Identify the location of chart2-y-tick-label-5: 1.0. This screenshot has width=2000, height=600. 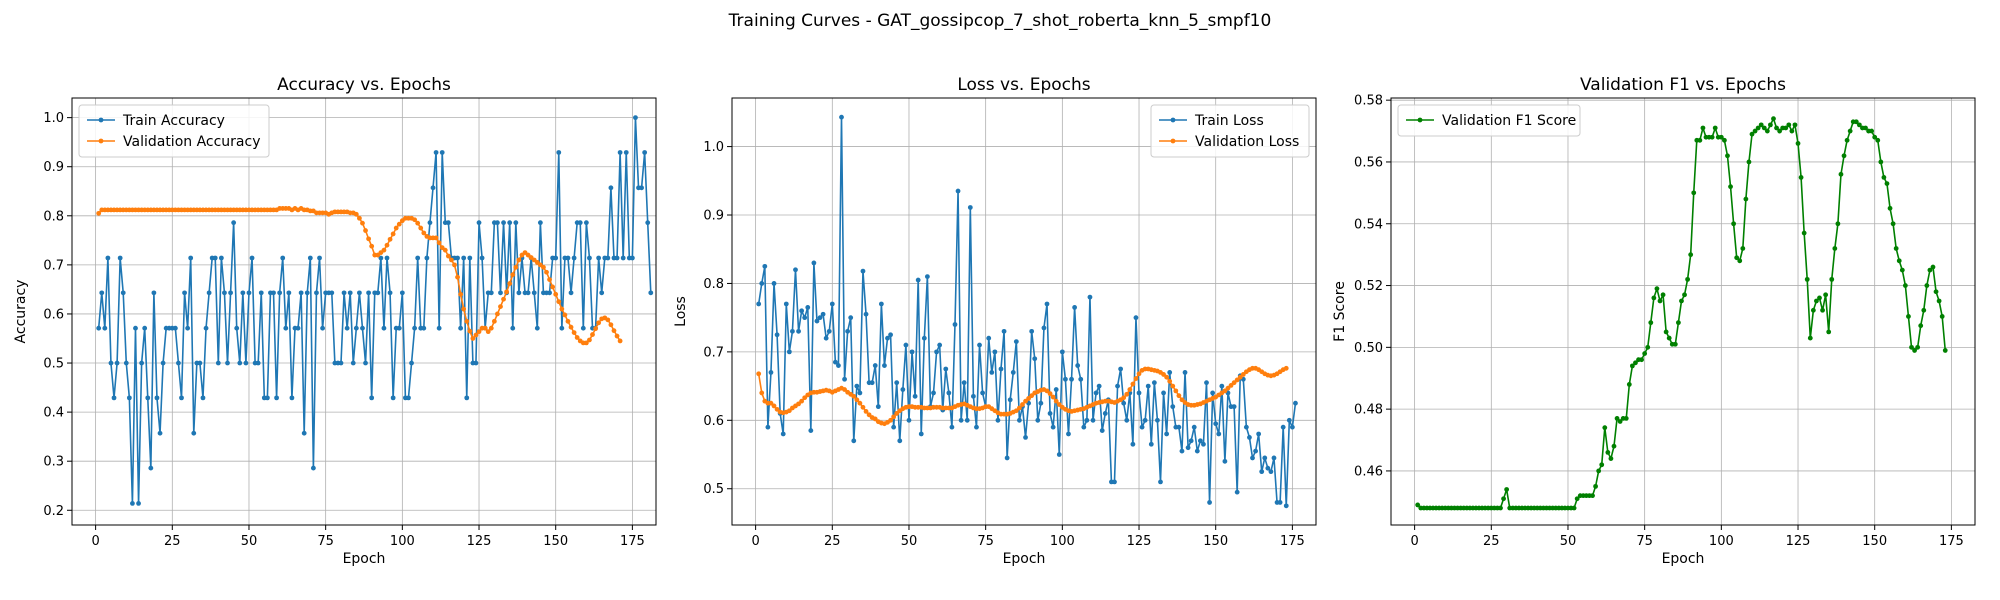
(713, 147).